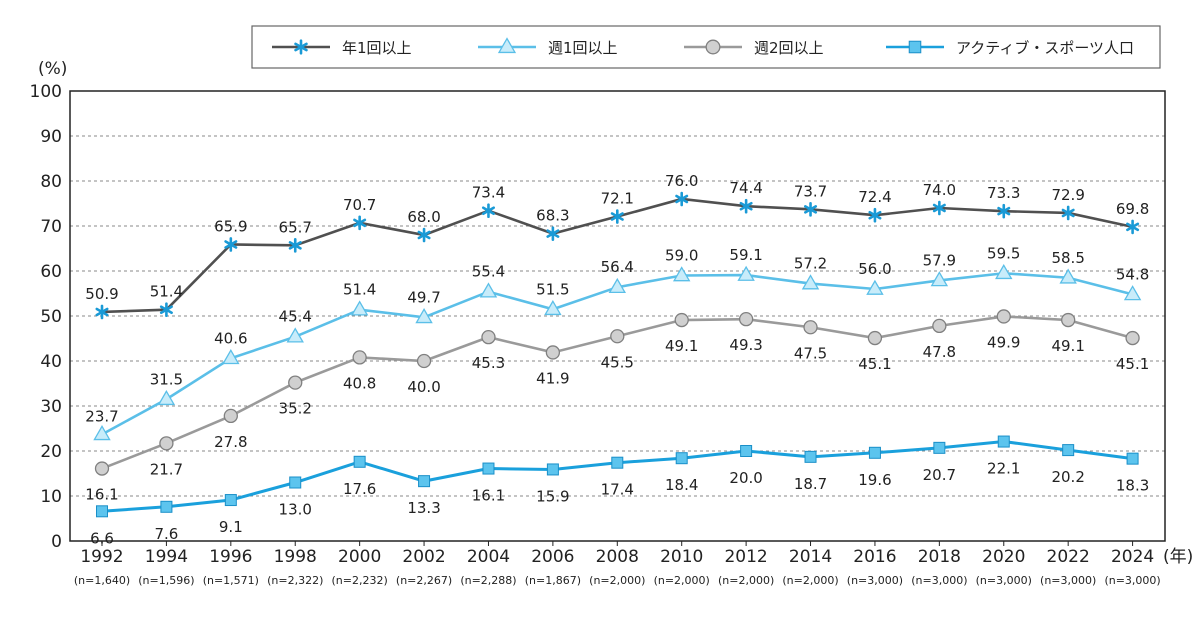 The width and height of the screenshot is (1200, 619). I want to click on y-tick-label: 50, so click(51, 317).